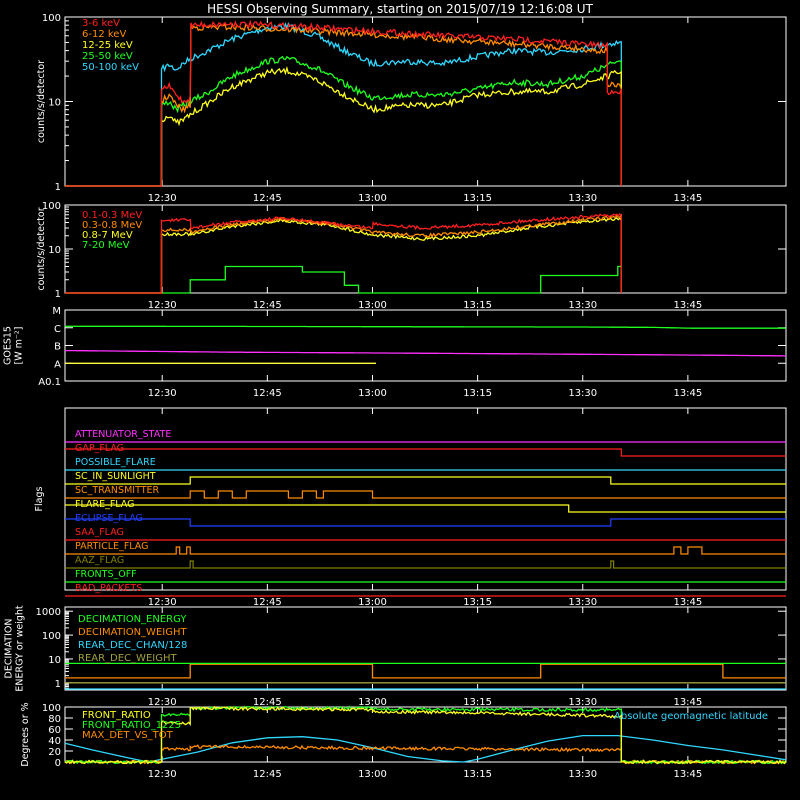 The width and height of the screenshot is (800, 800). I want to click on ratio-panel-ytick-label-3: 60, so click(54, 730).